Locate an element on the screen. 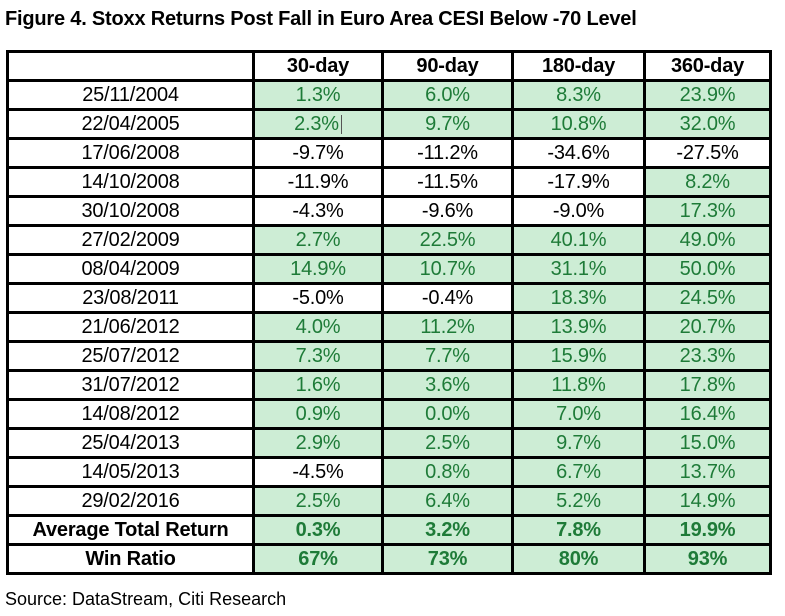 The image size is (785, 616). return-cell: 13.7% is located at coordinates (707, 472).